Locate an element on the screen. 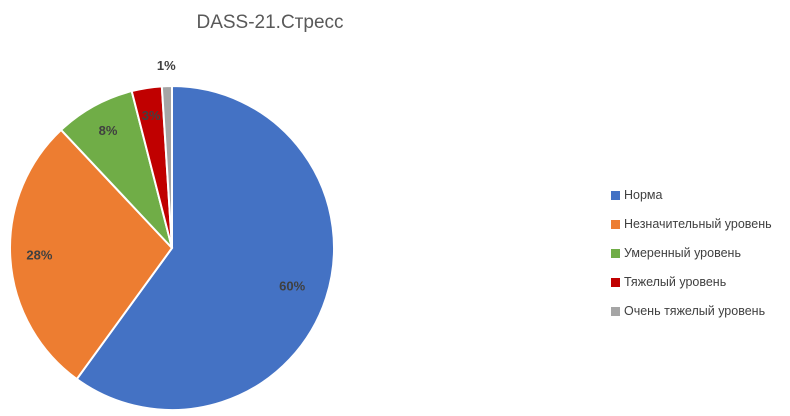 This screenshot has width=790, height=416. legend-label: Тяжелый уровень is located at coordinates (675, 282).